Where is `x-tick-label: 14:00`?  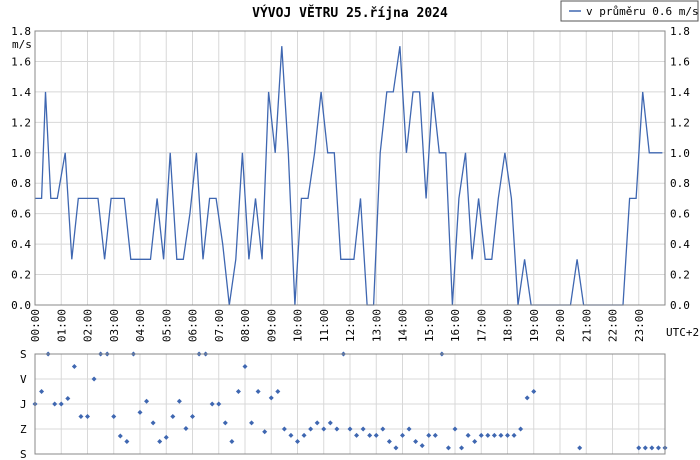
x-tick-label: 14:00 is located at coordinates (403, 325).